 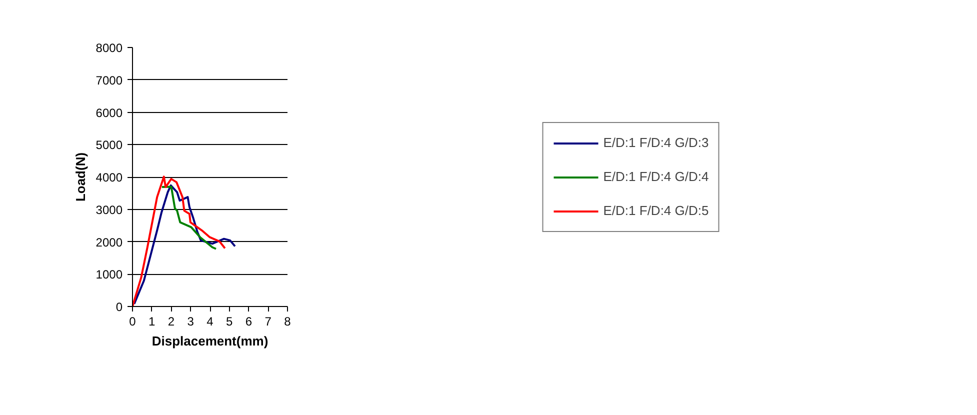 I want to click on y-axis-title: Load(N), so click(x=80, y=177).